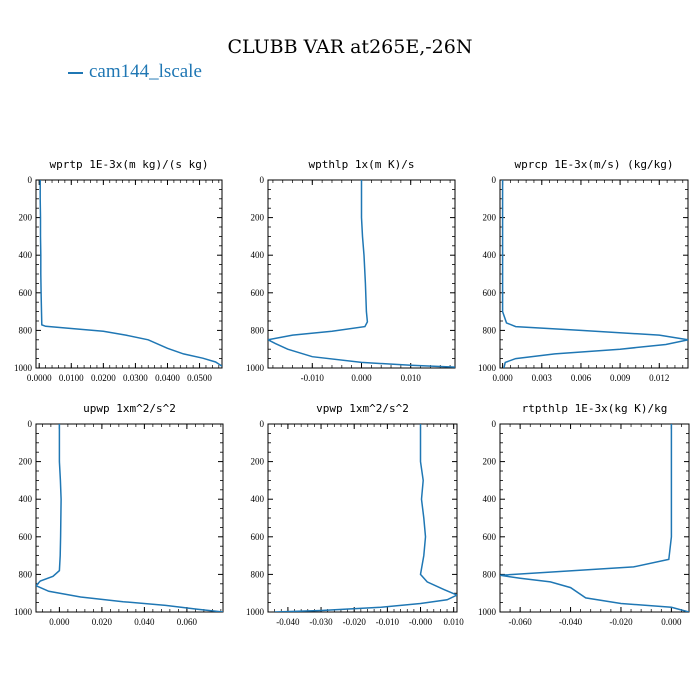 Image resolution: width=700 pixels, height=700 pixels. Describe the element at coordinates (129, 408) in the screenshot. I see `subplot-title: upwp 1xm^2/s^2` at that location.